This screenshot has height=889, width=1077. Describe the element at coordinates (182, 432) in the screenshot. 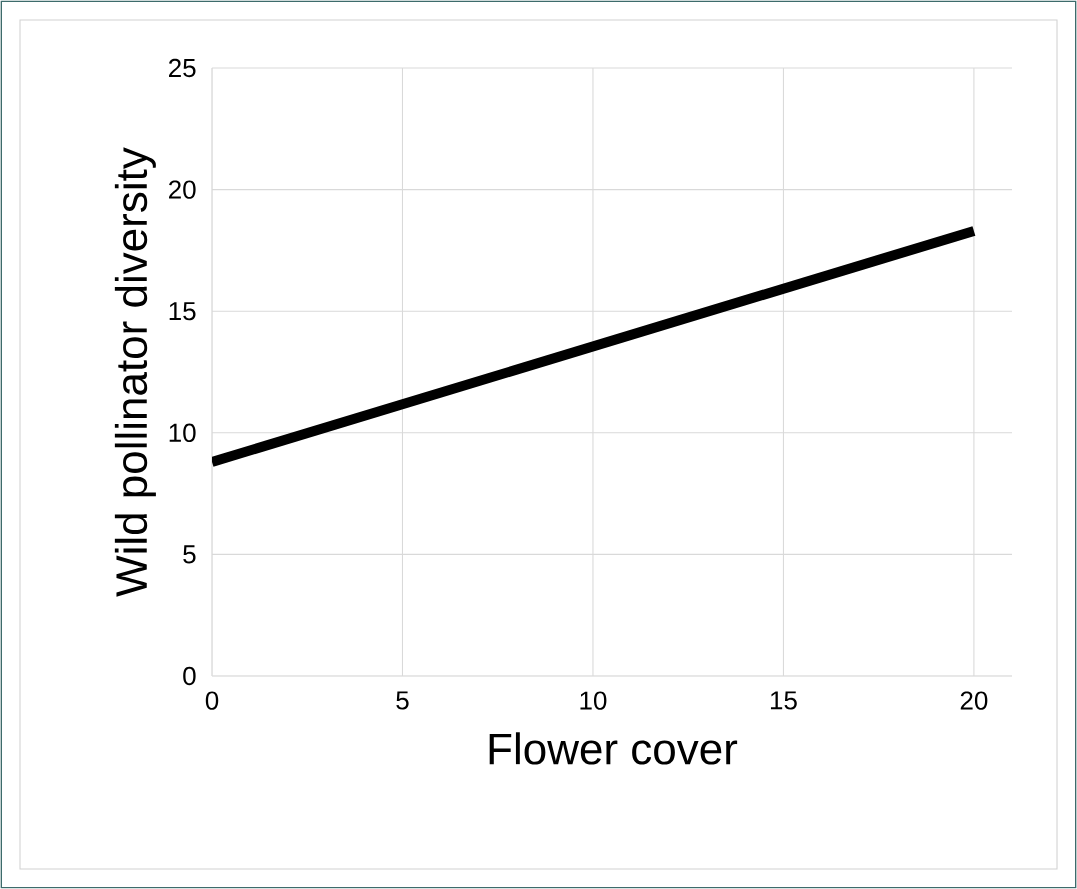

I see `y-tick-label: 10` at that location.